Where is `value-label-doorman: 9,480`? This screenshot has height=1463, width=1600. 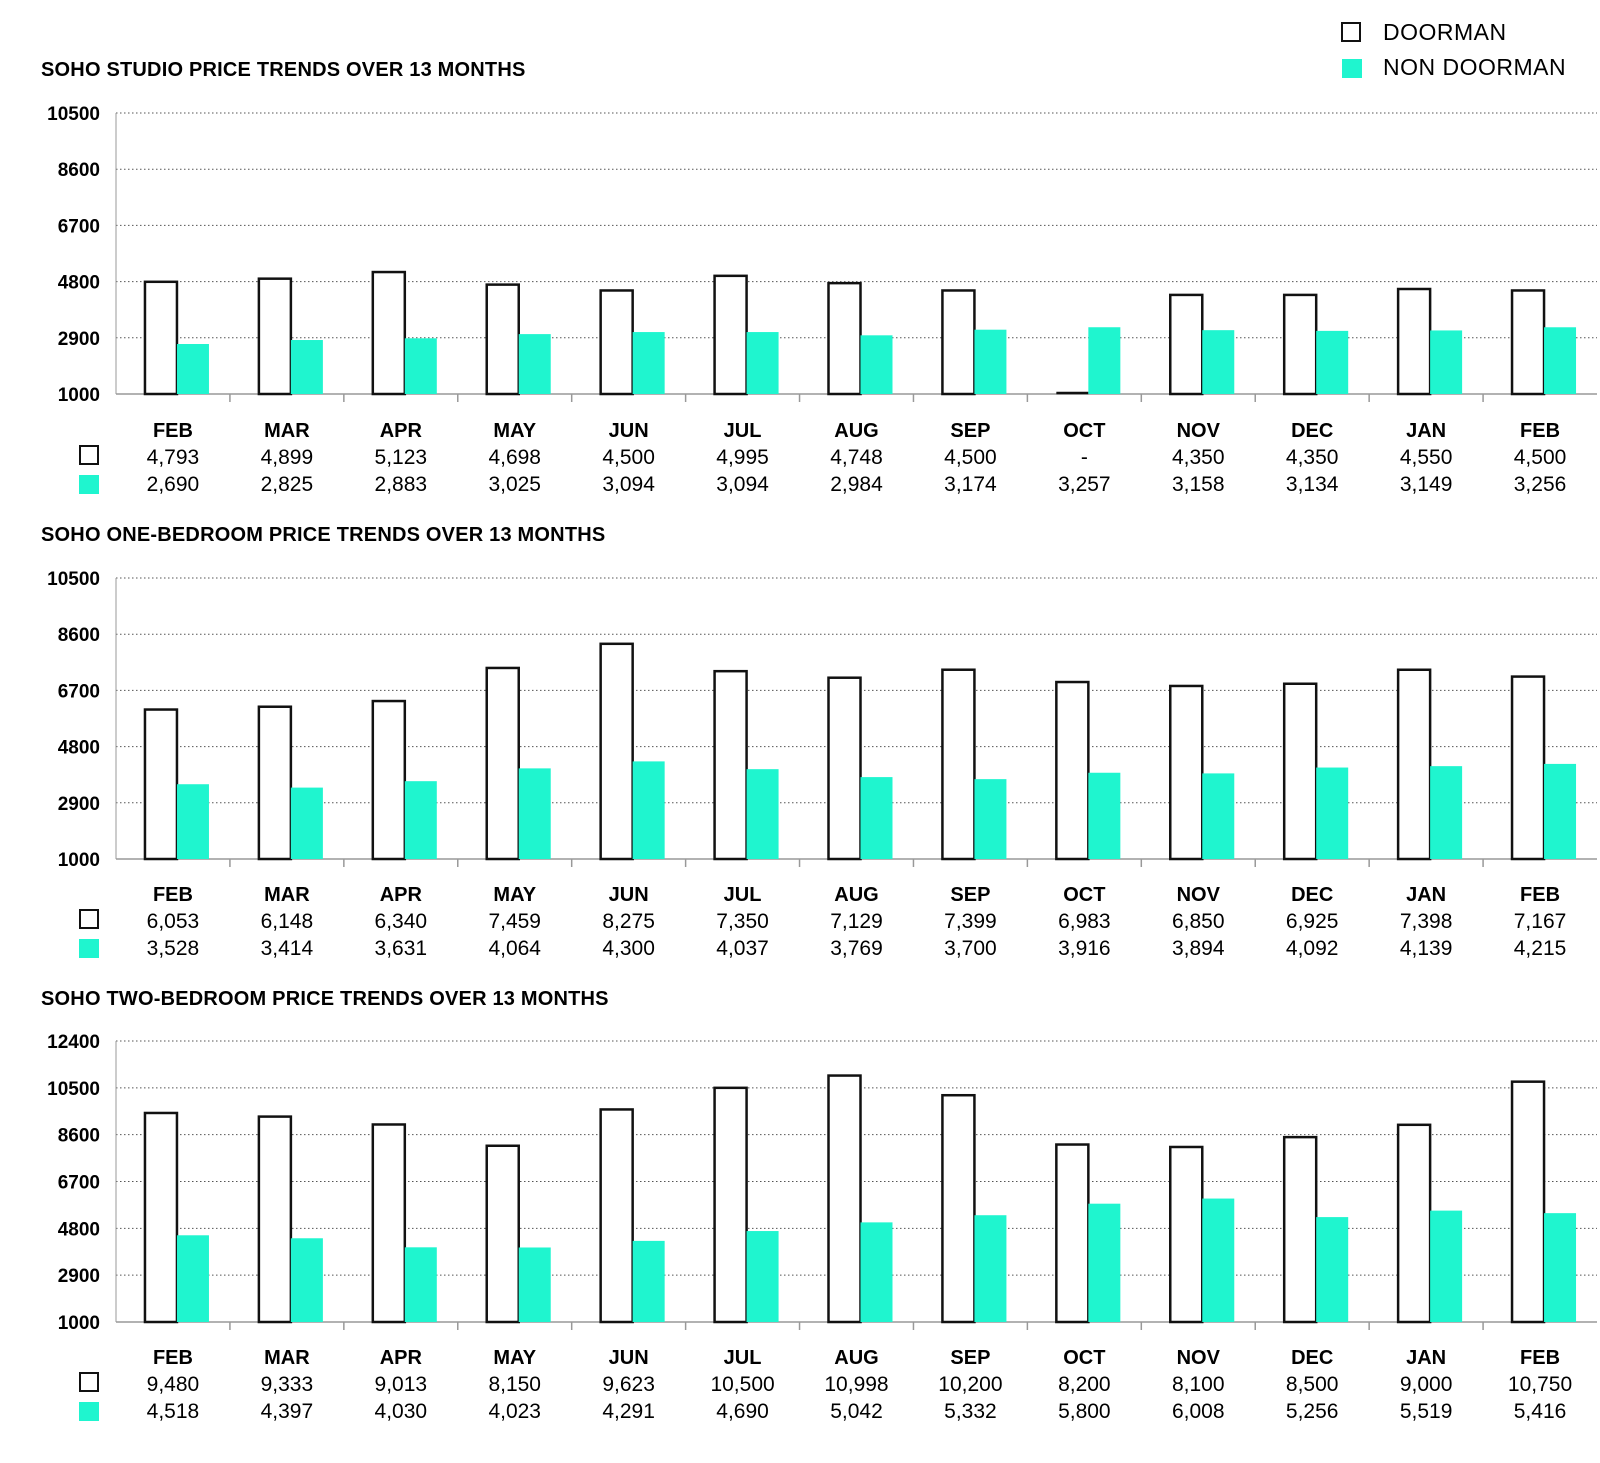 value-label-doorman: 9,480 is located at coordinates (173, 1384).